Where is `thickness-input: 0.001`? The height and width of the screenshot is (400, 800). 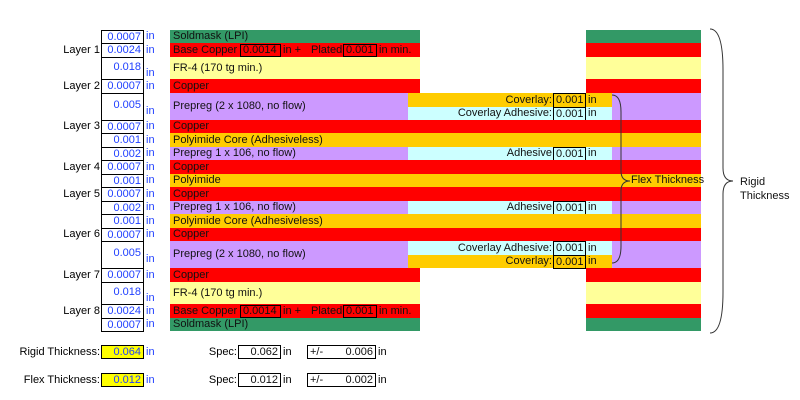 thickness-input: 0.001 is located at coordinates (122, 140).